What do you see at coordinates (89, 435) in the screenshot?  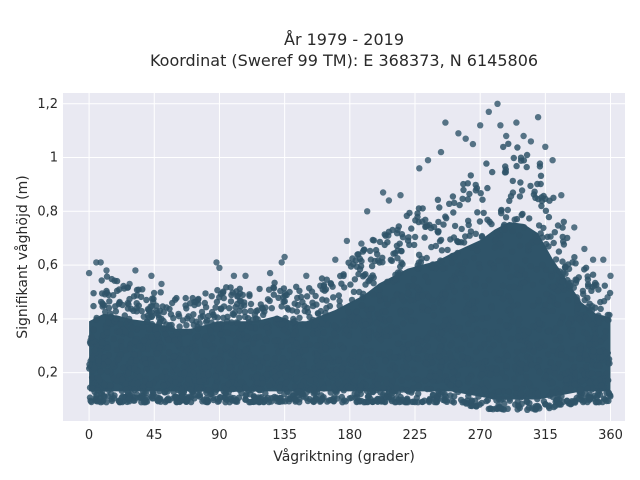 I see `x-tick-label: 0` at bounding box center [89, 435].